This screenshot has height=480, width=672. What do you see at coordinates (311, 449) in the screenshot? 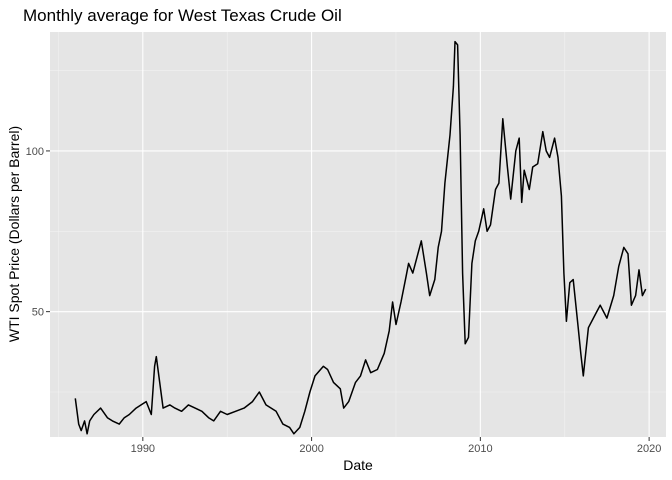
I see `x-tick-label: 2000` at bounding box center [311, 449].